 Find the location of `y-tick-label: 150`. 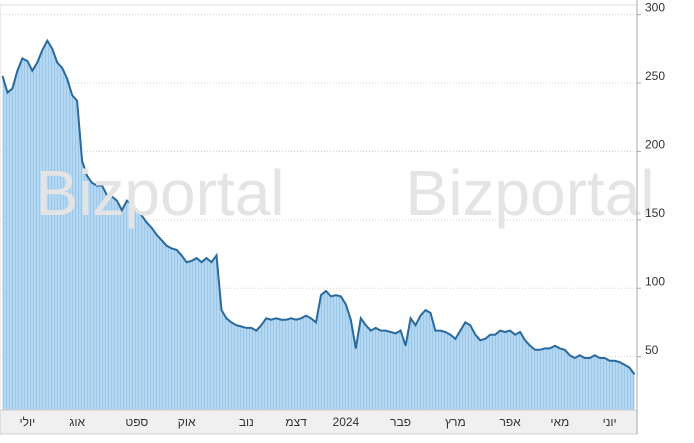

y-tick-label: 150 is located at coordinates (655, 213).